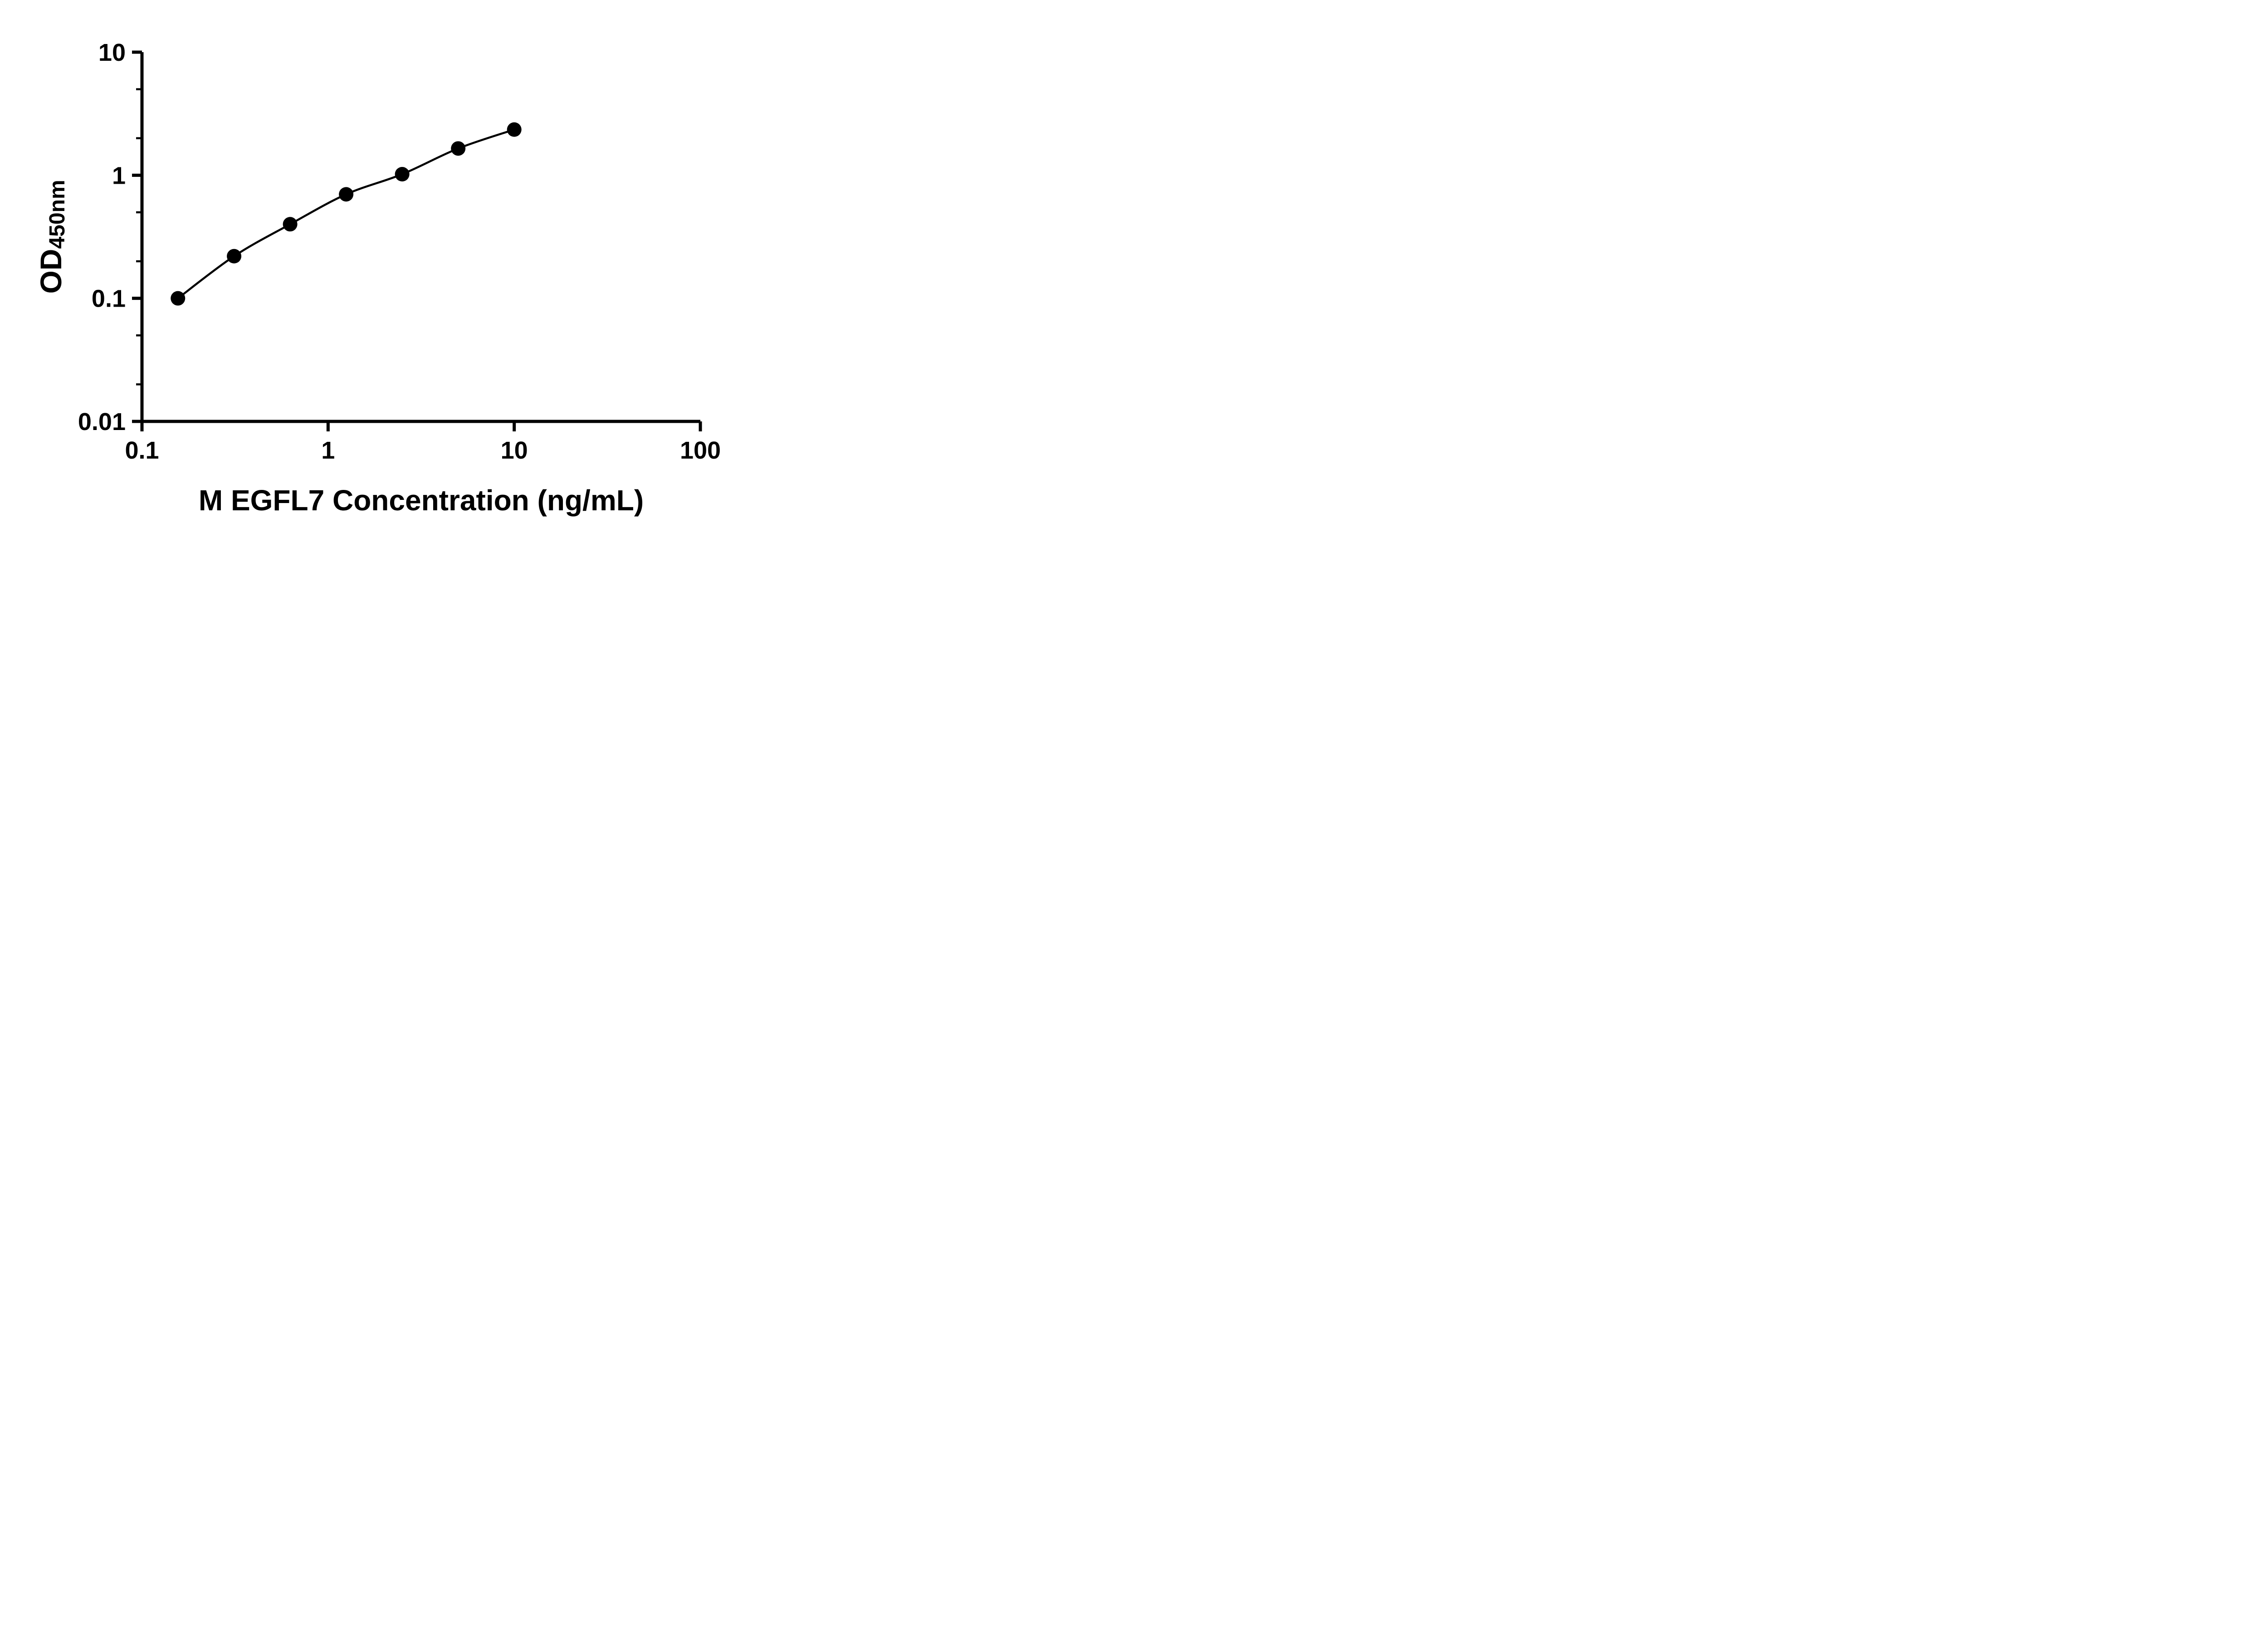 Image resolution: width=2268 pixels, height=1633 pixels. What do you see at coordinates (57, 214) in the screenshot?
I see `y-axis-label-subscript: 450nm` at bounding box center [57, 214].